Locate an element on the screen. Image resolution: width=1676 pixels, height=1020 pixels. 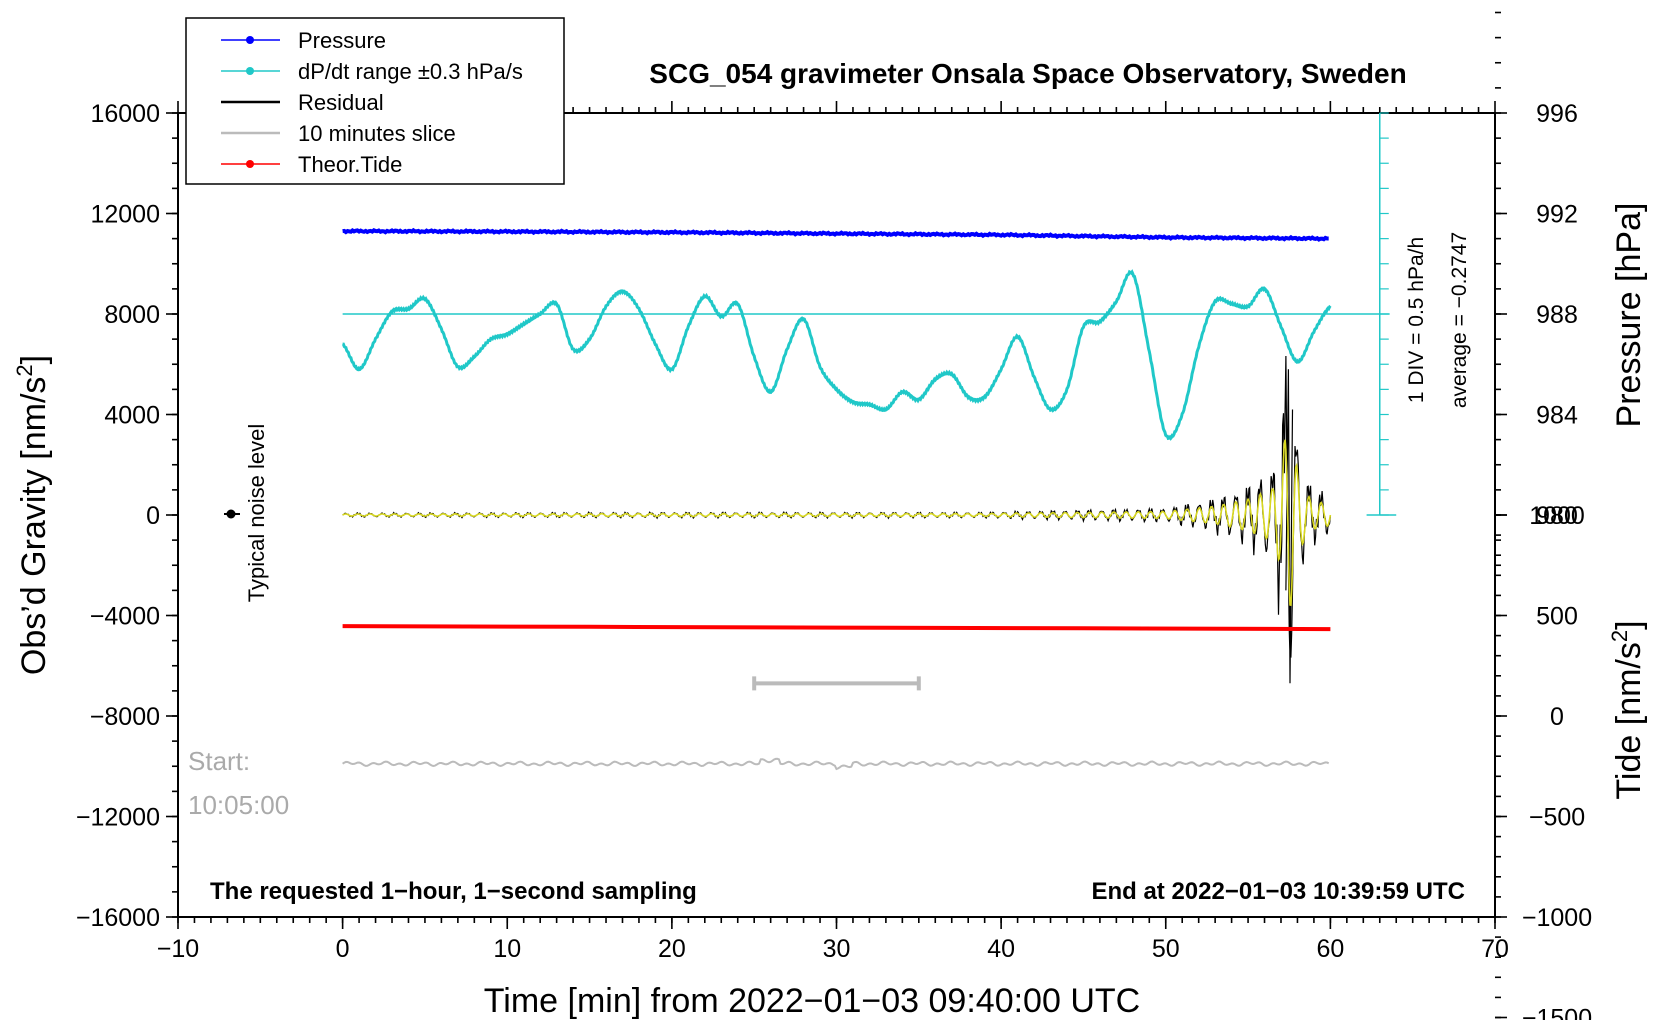
x-tick-label: 10 is located at coordinates (507, 949).